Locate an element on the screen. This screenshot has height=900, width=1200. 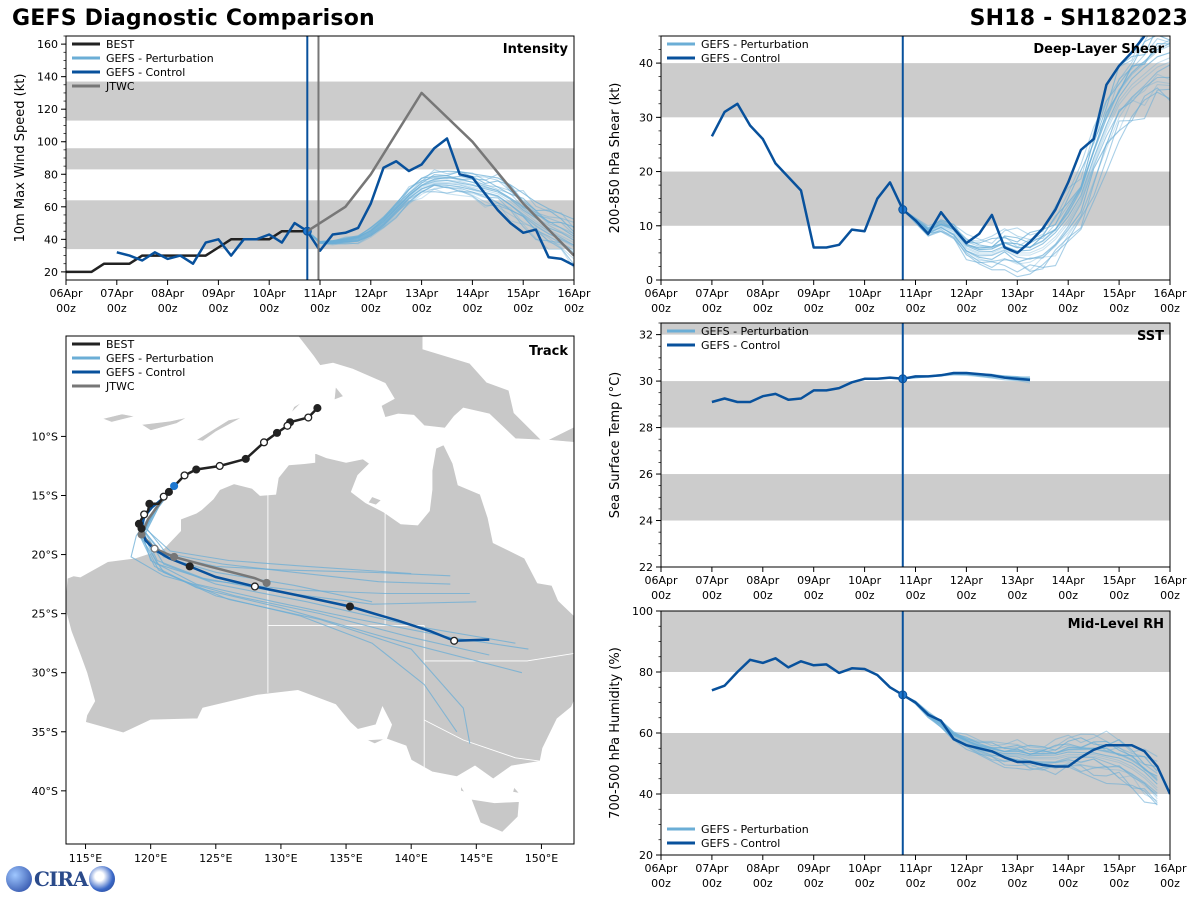
x-tick-label: 15Apr is located at coordinates (1120, 868).